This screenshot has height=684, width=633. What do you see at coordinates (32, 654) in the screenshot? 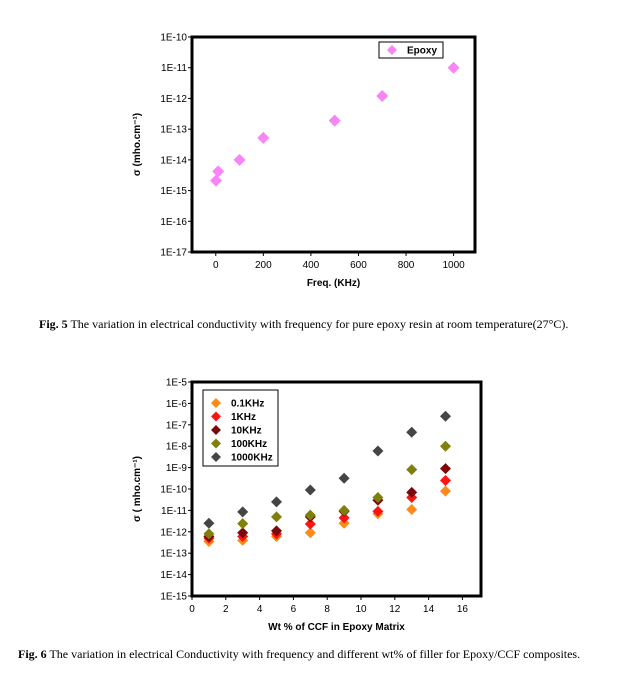
I see `caption-label: Fig. 6` at bounding box center [32, 654].